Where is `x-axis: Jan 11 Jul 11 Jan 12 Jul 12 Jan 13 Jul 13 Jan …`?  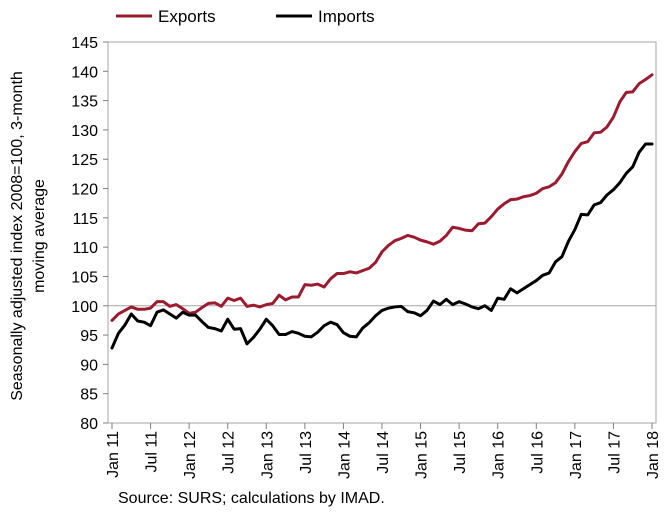 x-axis: Jan 11 Jul 11 Jan 12 Jul 12 Jan 13 Jul 13 Jan … is located at coordinates (383, 451).